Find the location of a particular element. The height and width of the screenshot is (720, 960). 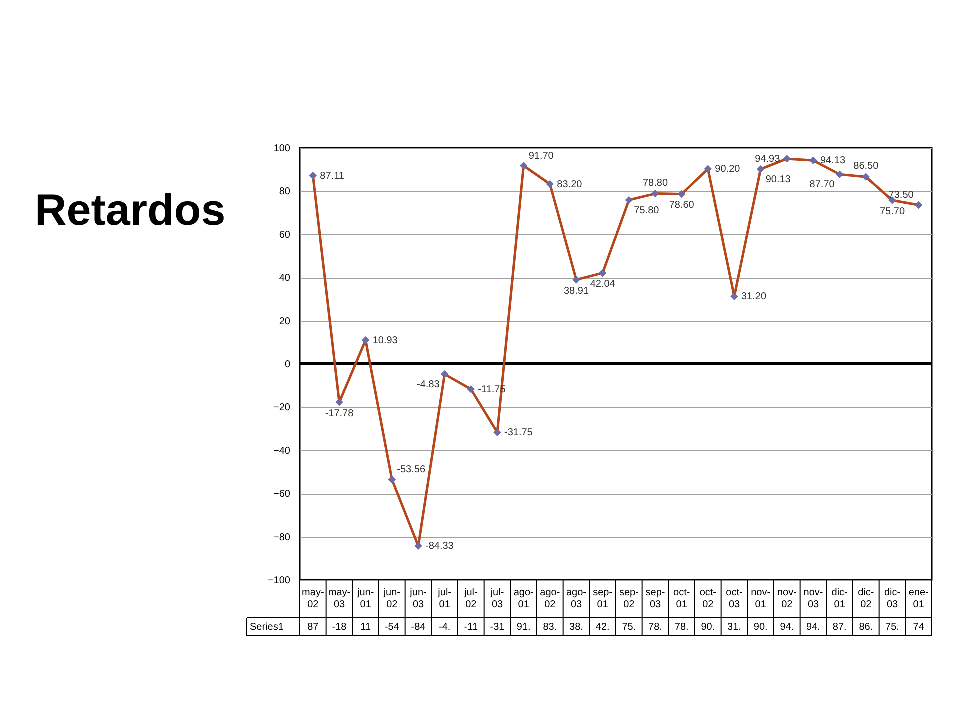

y-tick-label: 40 is located at coordinates (285, 278).